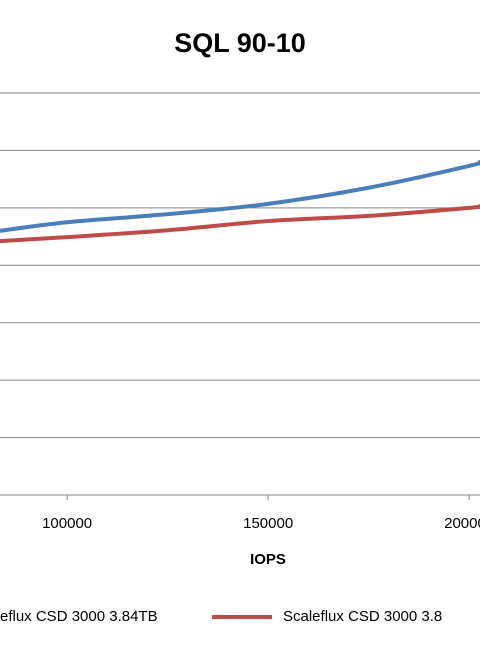 This screenshot has height=650, width=480. Describe the element at coordinates (268, 523) in the screenshot. I see `x-tick-label: 150000` at that location.